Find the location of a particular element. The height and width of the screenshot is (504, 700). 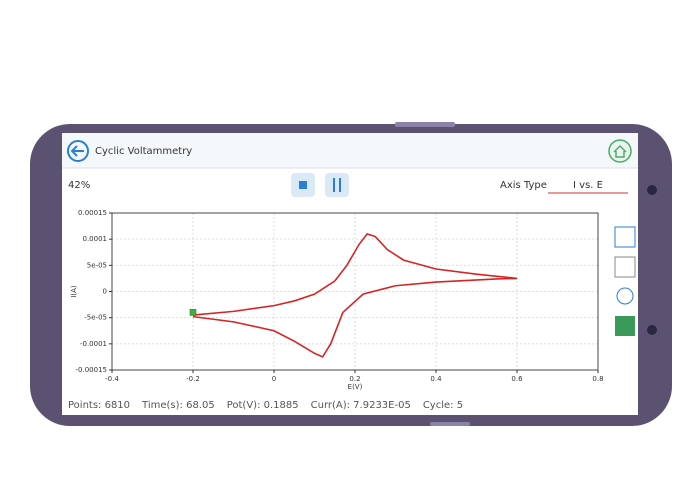

status-item: Pot(V): 0.1885 is located at coordinates (263, 405).